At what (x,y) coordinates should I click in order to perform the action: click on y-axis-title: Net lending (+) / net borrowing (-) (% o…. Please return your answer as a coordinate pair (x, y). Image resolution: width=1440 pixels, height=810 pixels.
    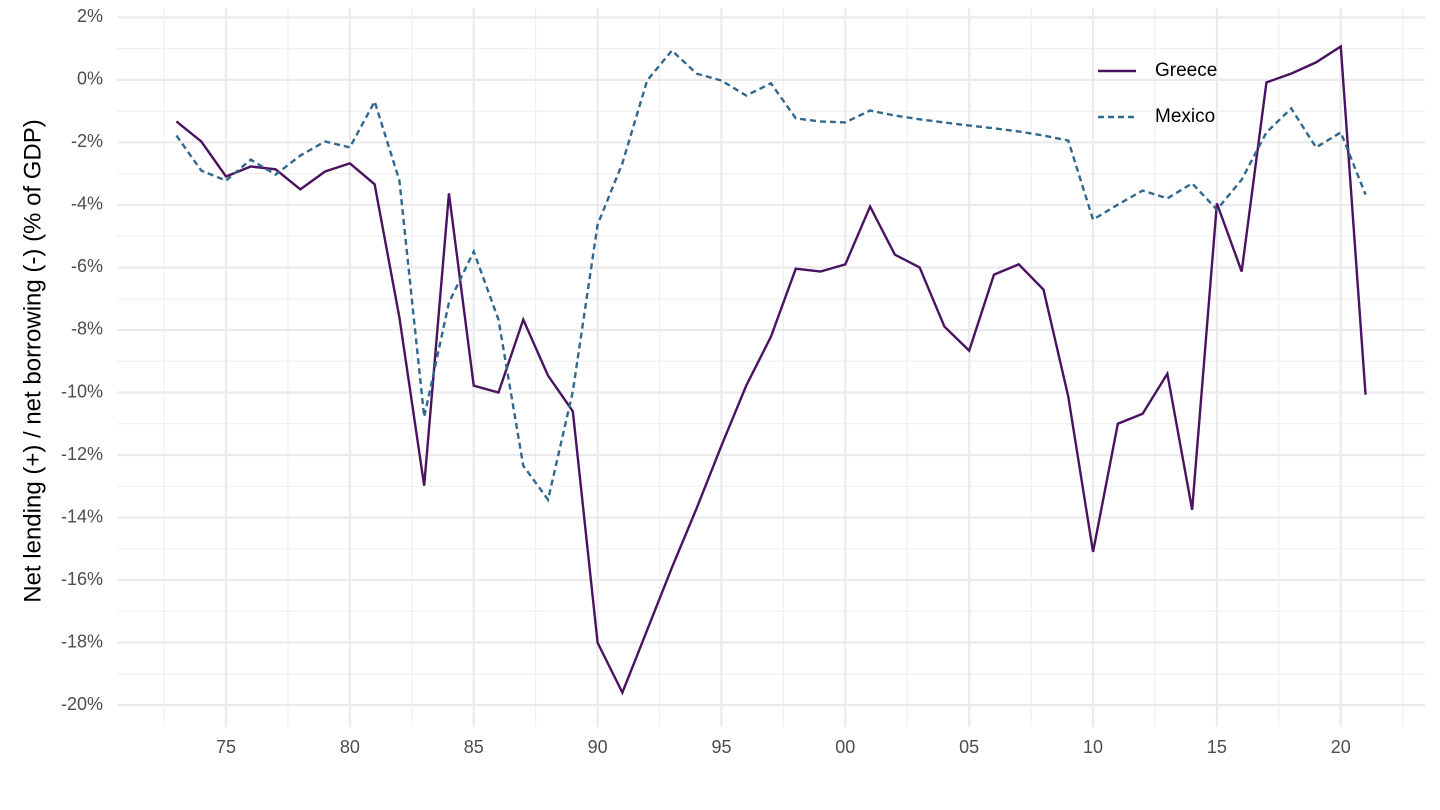
    Looking at the image, I should click on (32, 361).